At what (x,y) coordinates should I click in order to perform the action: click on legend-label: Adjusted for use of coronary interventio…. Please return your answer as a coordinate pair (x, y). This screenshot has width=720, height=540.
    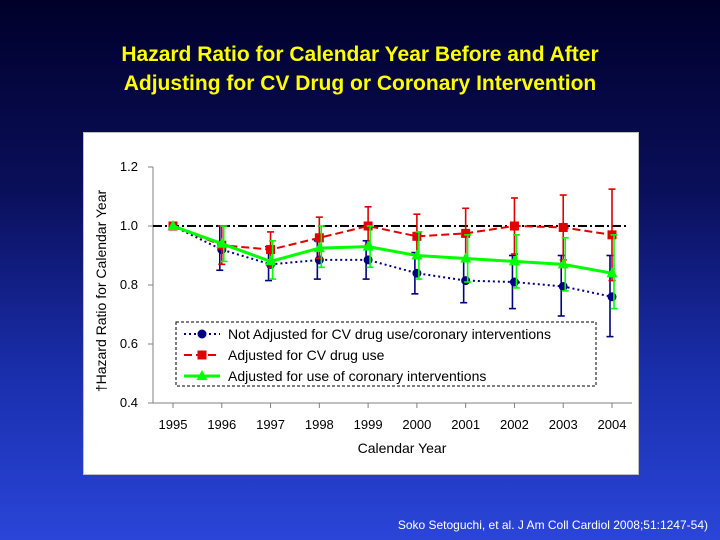
    Looking at the image, I should click on (357, 376).